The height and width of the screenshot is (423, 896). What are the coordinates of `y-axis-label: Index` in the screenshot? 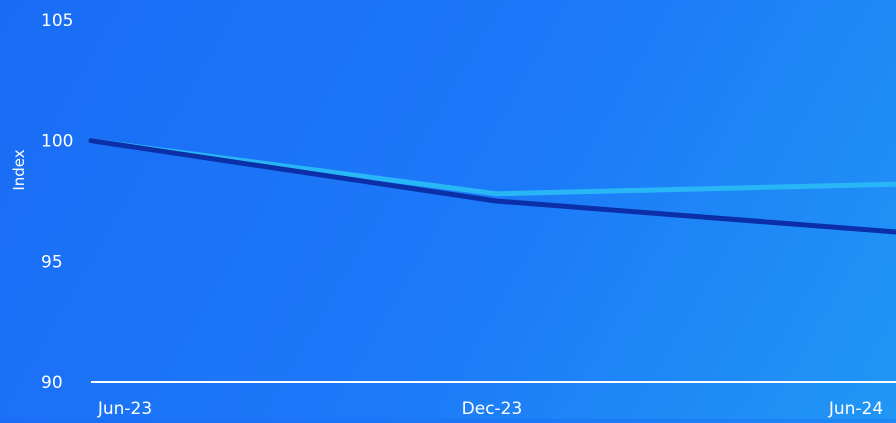 It's located at (19, 169).